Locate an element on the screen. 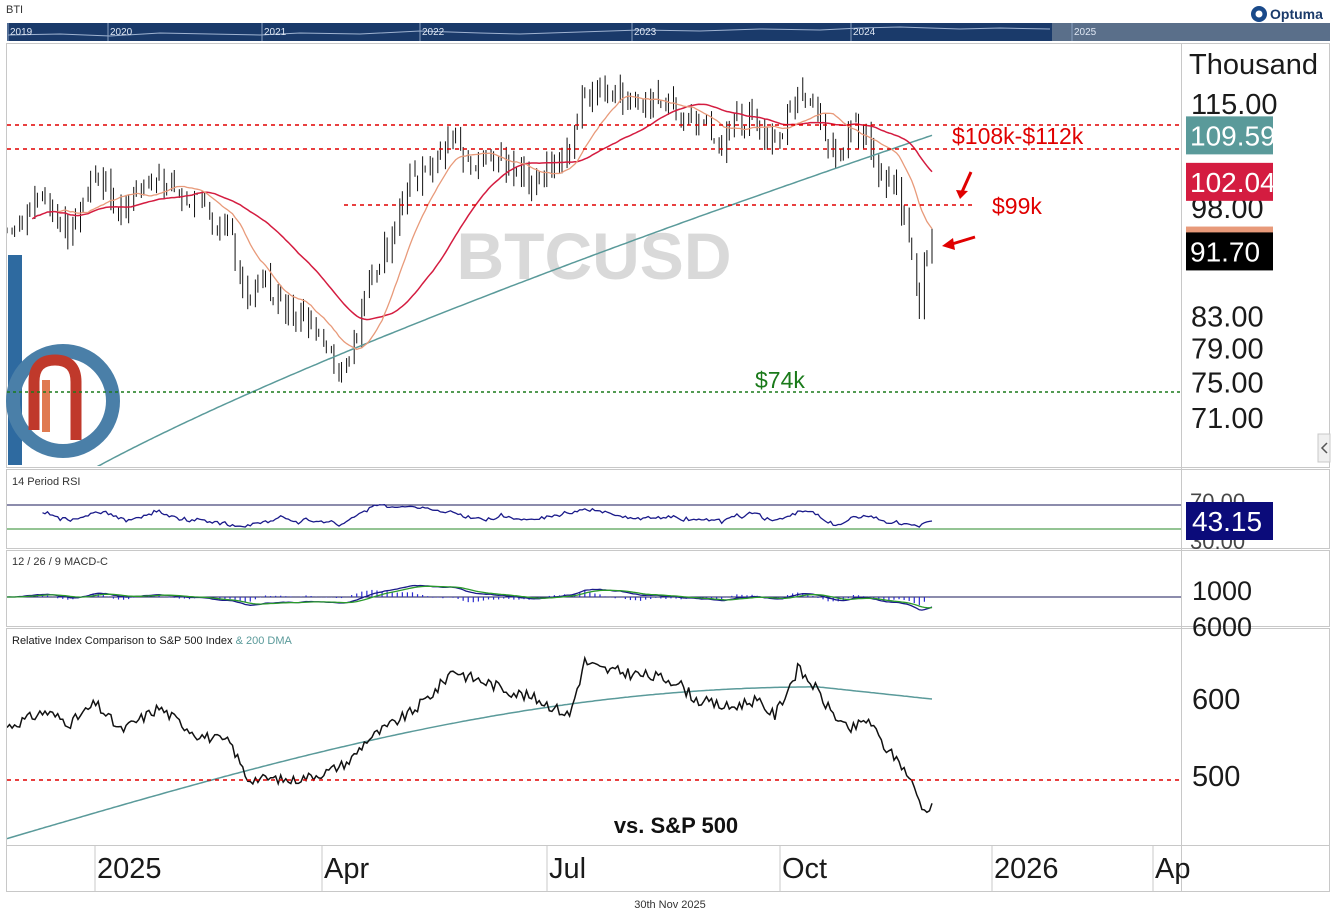  relative-title-ma: & 200 DMA is located at coordinates (264, 641).